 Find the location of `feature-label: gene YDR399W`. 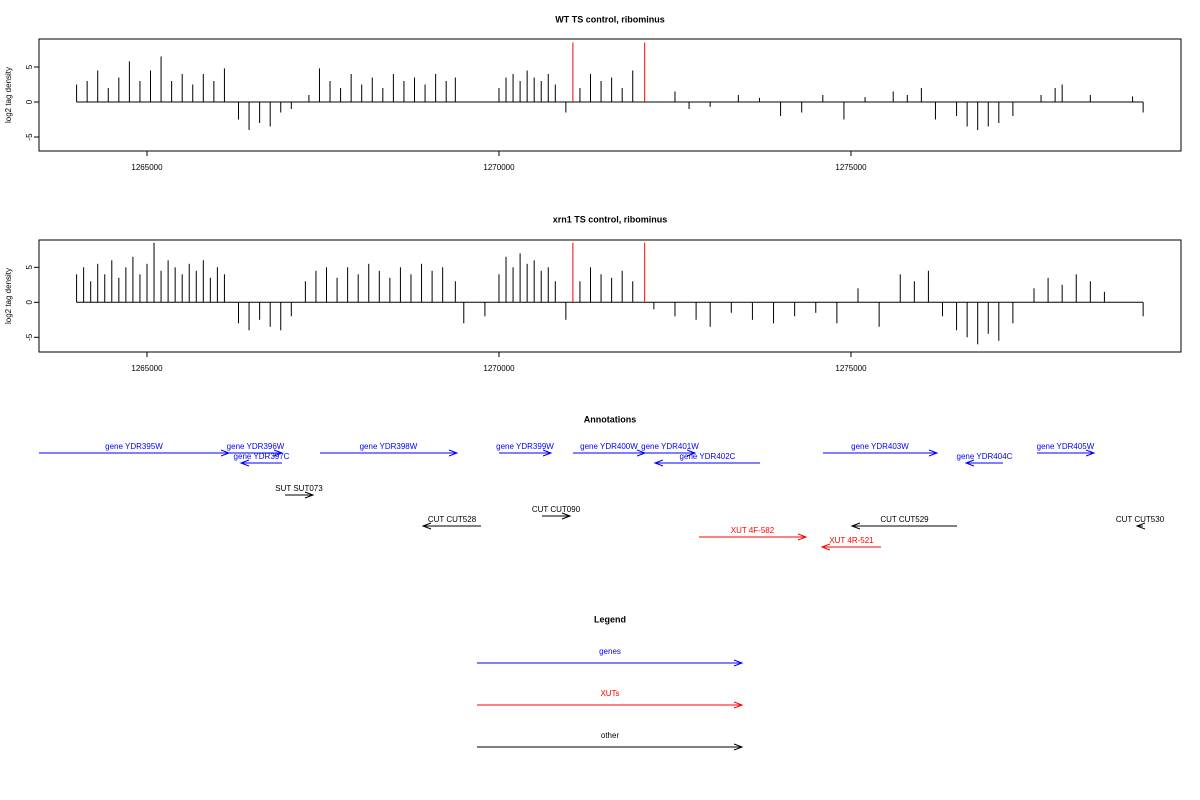

feature-label: gene YDR399W is located at coordinates (525, 446).